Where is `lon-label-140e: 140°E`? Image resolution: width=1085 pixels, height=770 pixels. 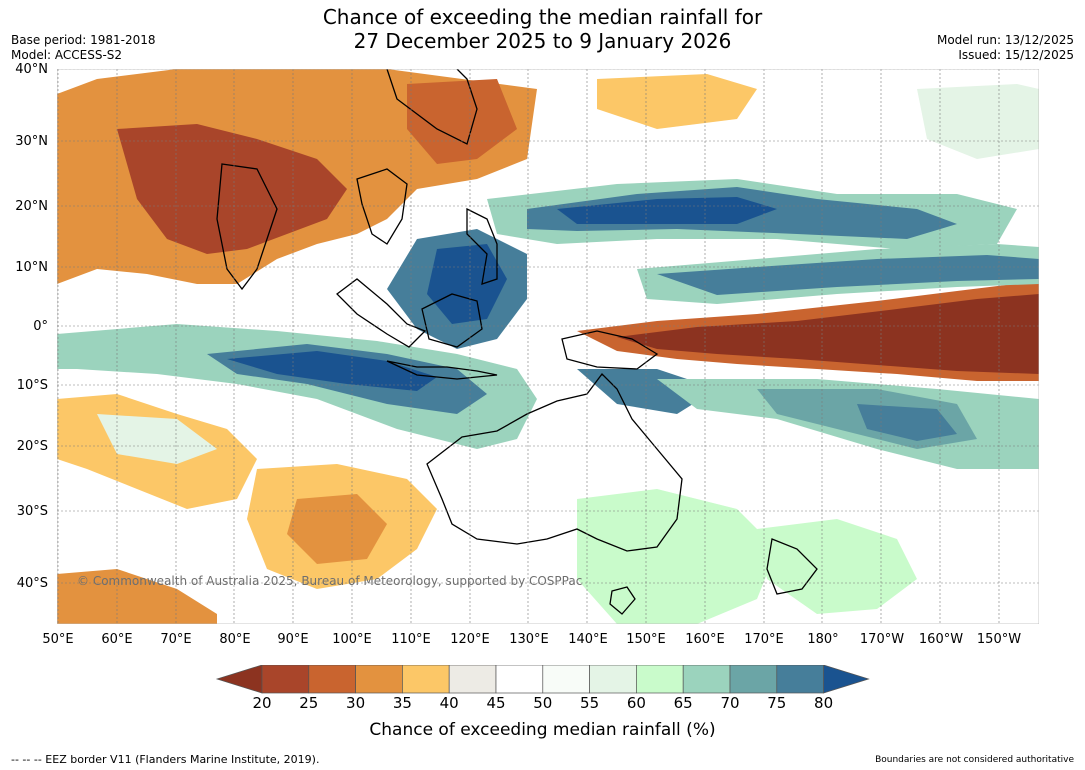
lon-label-140e: 140°E is located at coordinates (588, 639).